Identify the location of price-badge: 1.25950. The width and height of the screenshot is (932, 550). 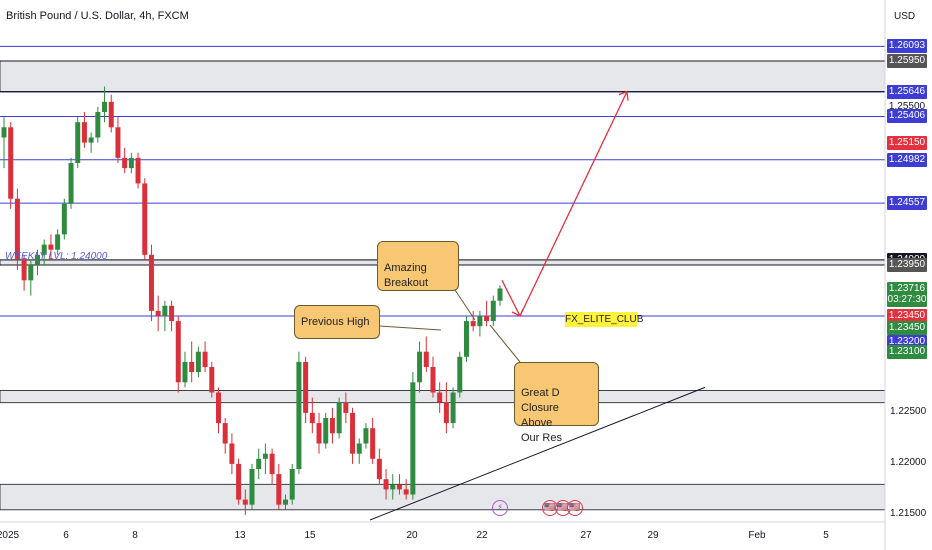
(907, 61).